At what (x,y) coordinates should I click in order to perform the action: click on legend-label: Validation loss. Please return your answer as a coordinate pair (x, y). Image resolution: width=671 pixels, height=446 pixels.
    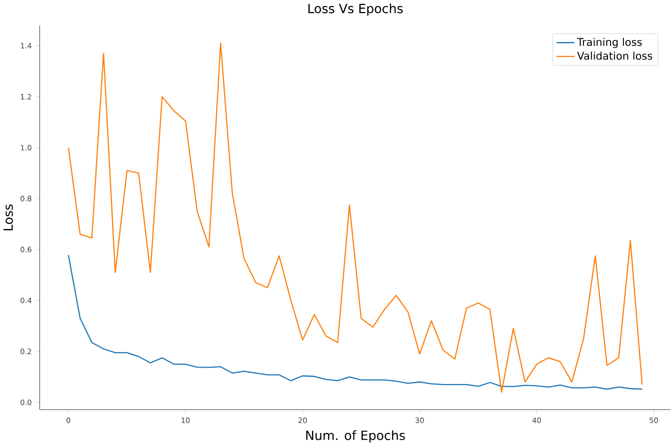
    Looking at the image, I should click on (614, 56).